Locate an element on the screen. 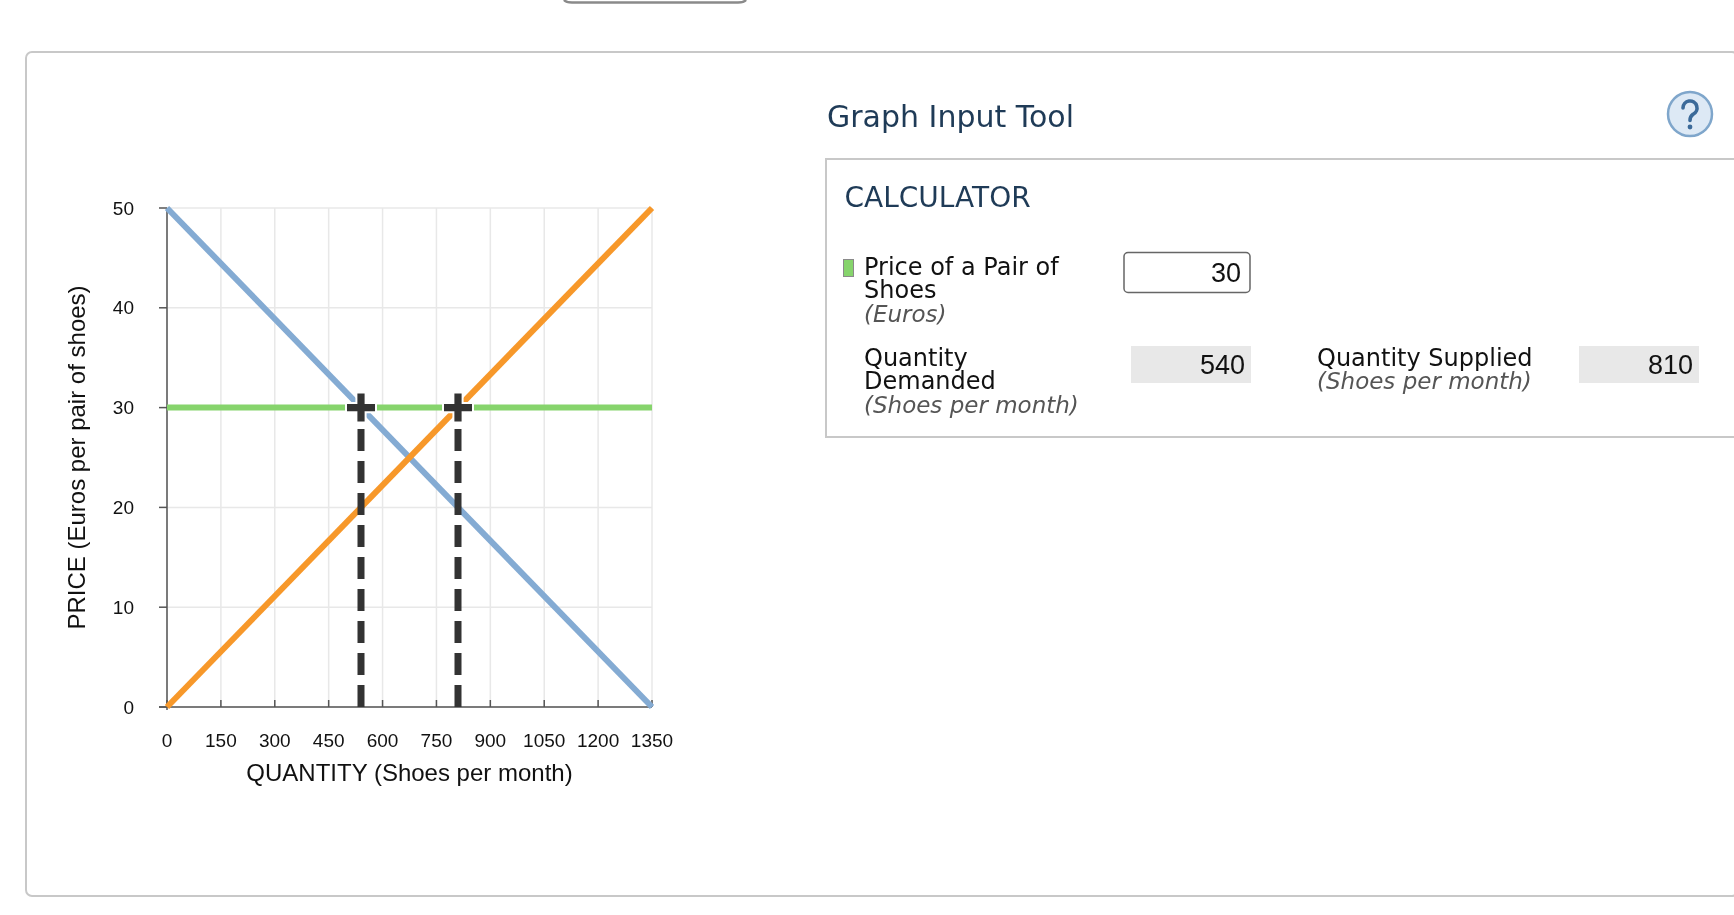 Image resolution: width=1734 pixels, height=915 pixels. y-tick-label: 50 is located at coordinates (123, 208).